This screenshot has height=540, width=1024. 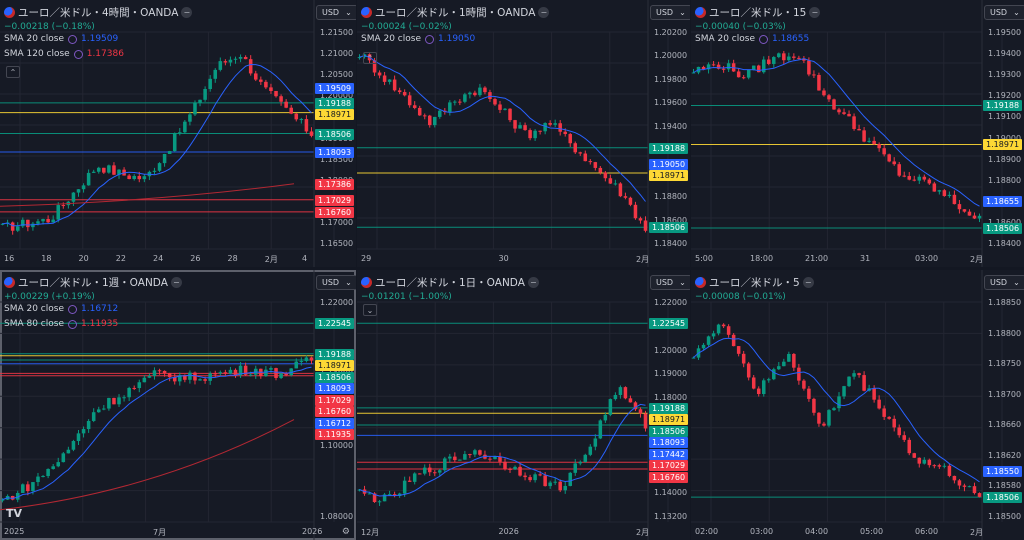 I want to click on indicator-value: 1.17386, so click(x=105, y=54).